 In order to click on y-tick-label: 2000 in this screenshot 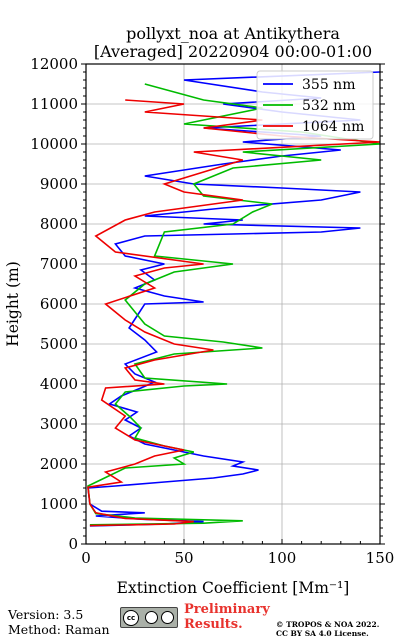, I will do `click(59, 464)`.